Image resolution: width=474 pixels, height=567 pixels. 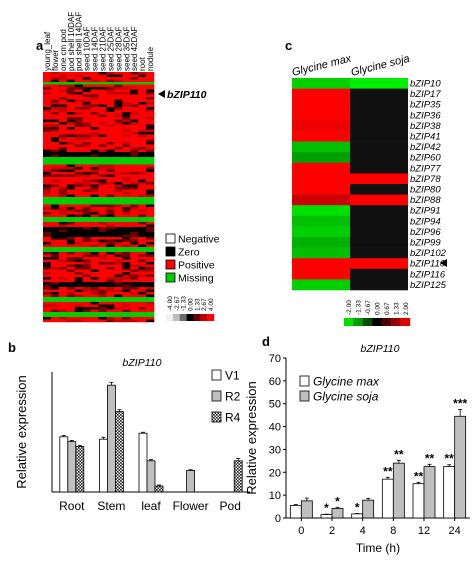 What do you see at coordinates (204, 317) in the screenshot?
I see `scale-a-swatch` at bounding box center [204, 317].